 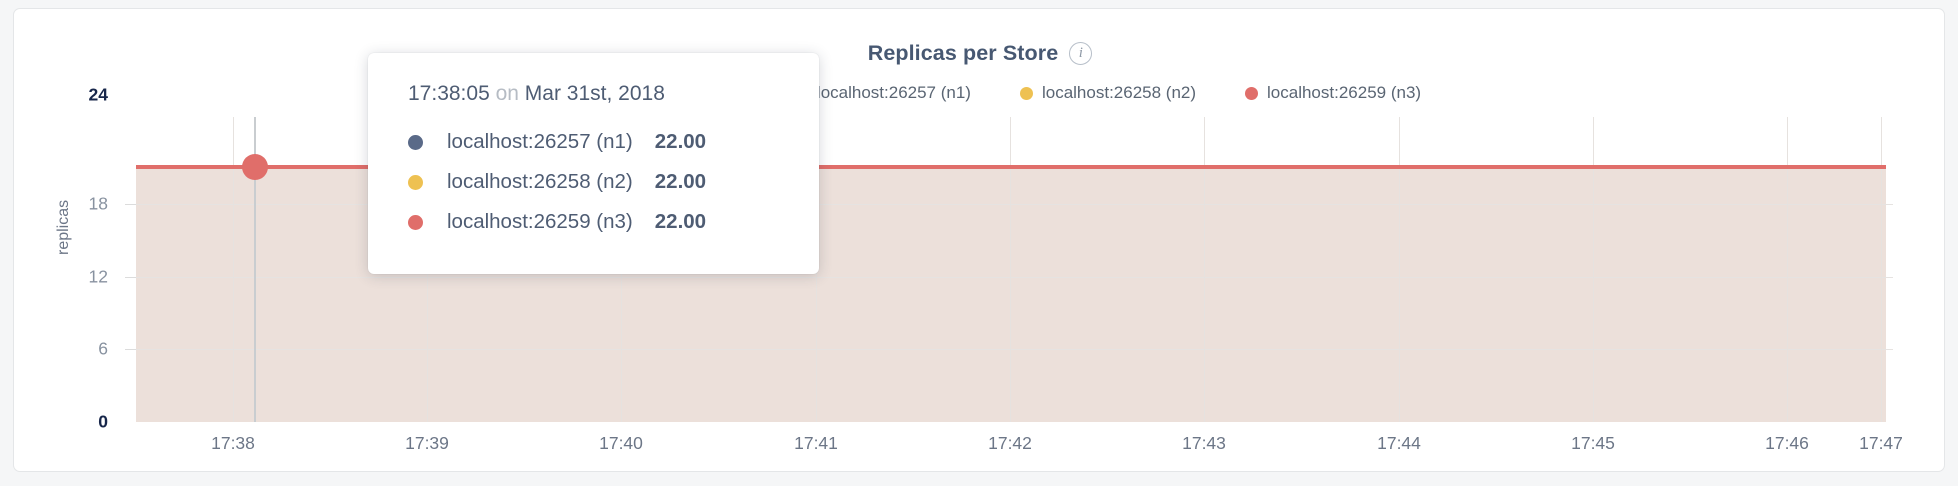 What do you see at coordinates (98, 94) in the screenshot?
I see `y-tick-label-24: 24` at bounding box center [98, 94].